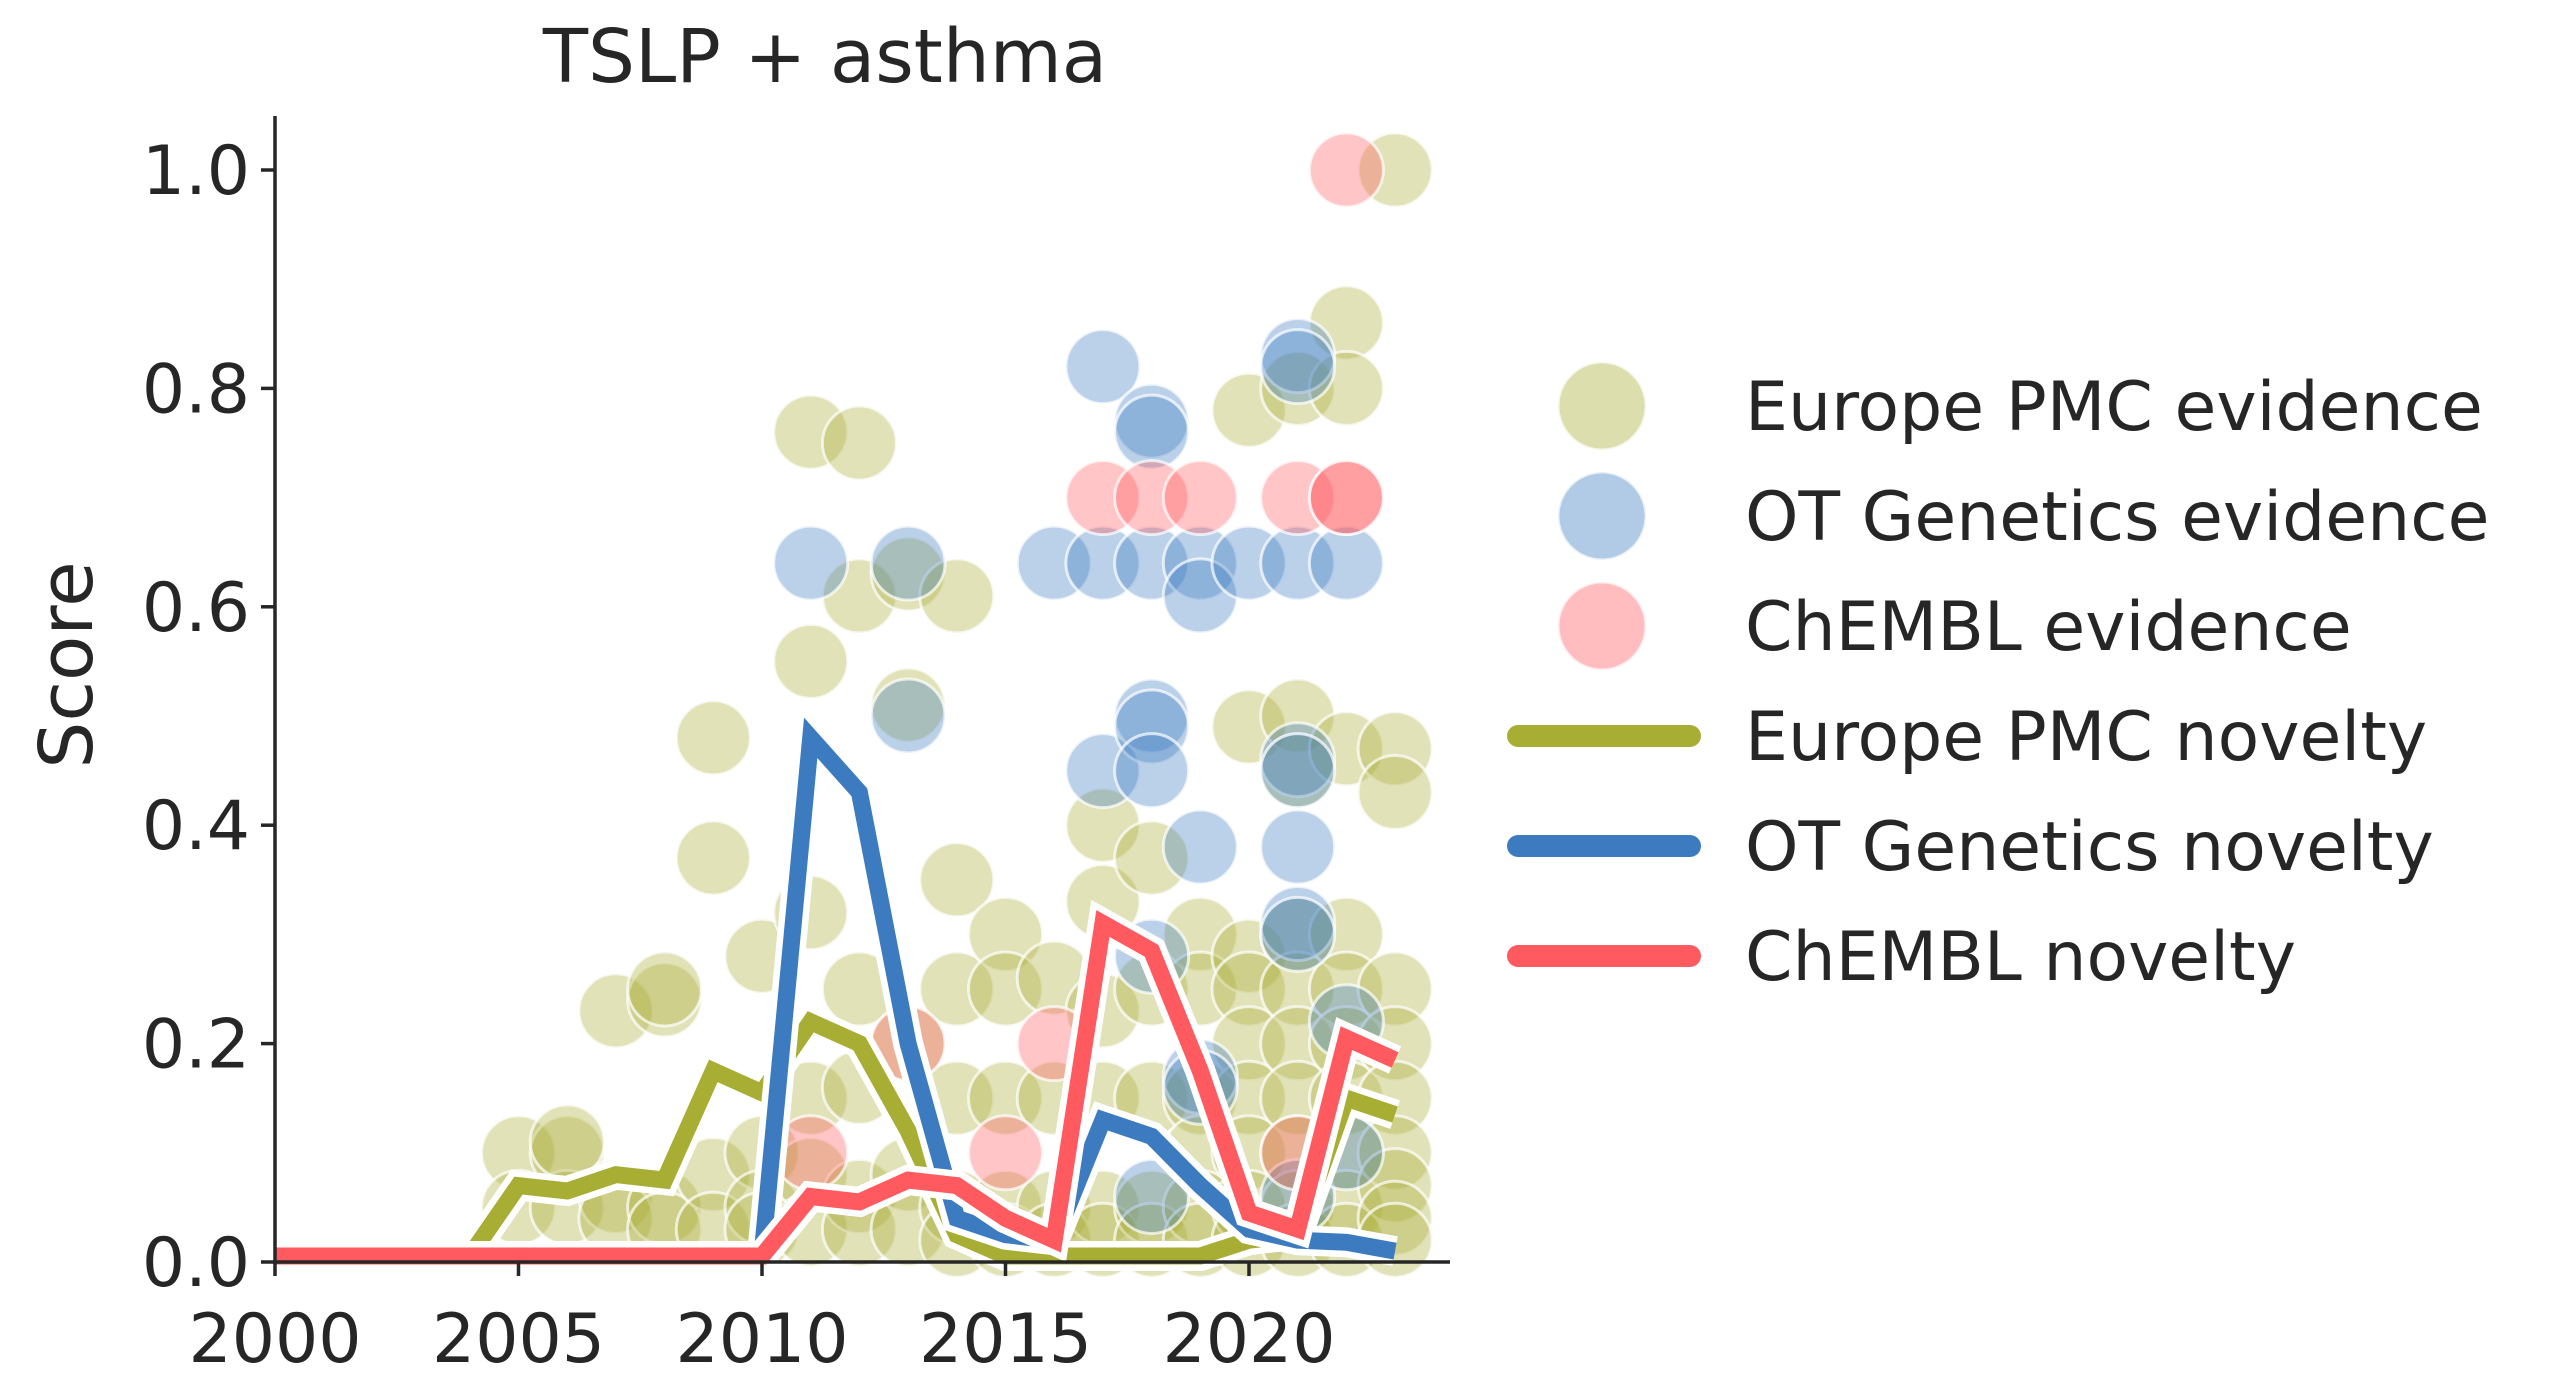  What do you see at coordinates (518, 1339) in the screenshot?
I see `x-tick-label: 2005` at bounding box center [518, 1339].